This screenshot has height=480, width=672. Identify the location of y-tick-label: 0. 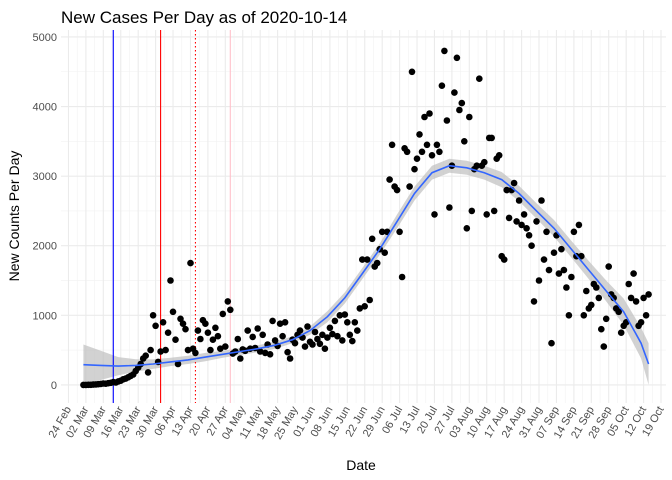
(54, 386).